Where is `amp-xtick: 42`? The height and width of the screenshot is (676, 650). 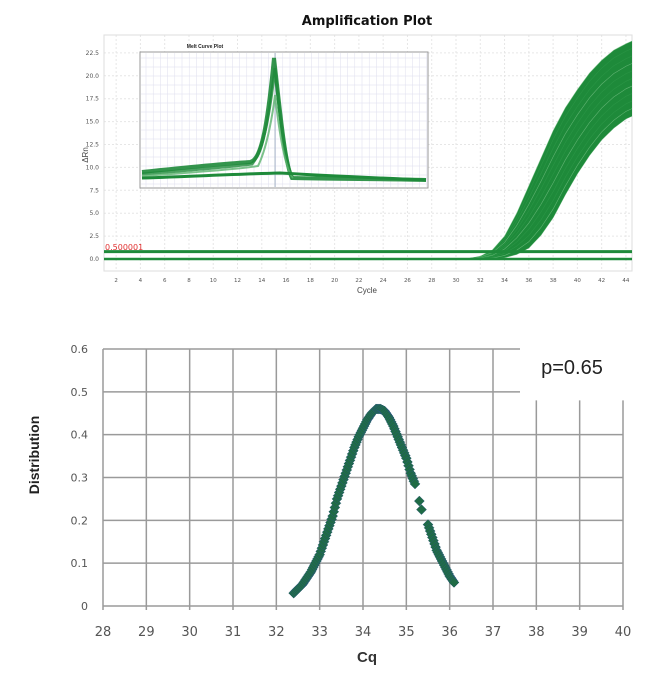
amp-xtick: 42 is located at coordinates (601, 281).